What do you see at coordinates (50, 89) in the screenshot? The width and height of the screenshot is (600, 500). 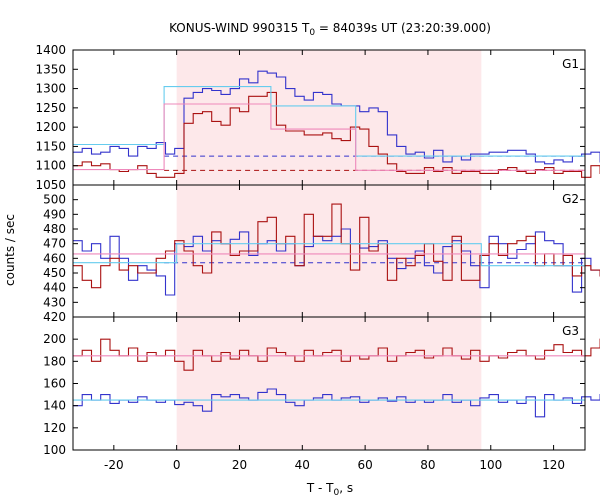 I see `y-tick-label: 1300` at bounding box center [50, 89].